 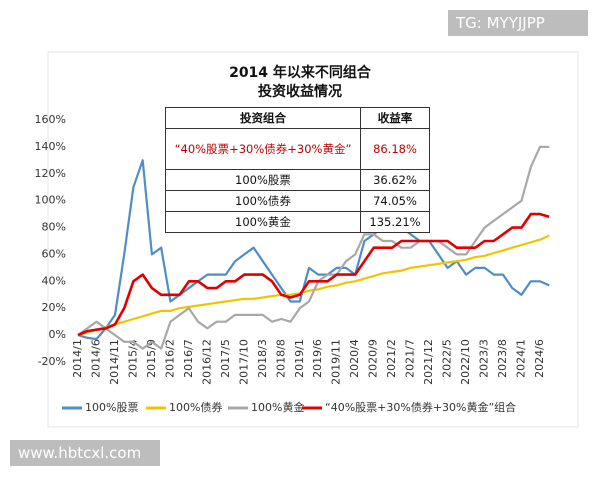 What do you see at coordinates (391, 358) in the screenshot?
I see `x-tick-label: 2021/2` at bounding box center [391, 358].